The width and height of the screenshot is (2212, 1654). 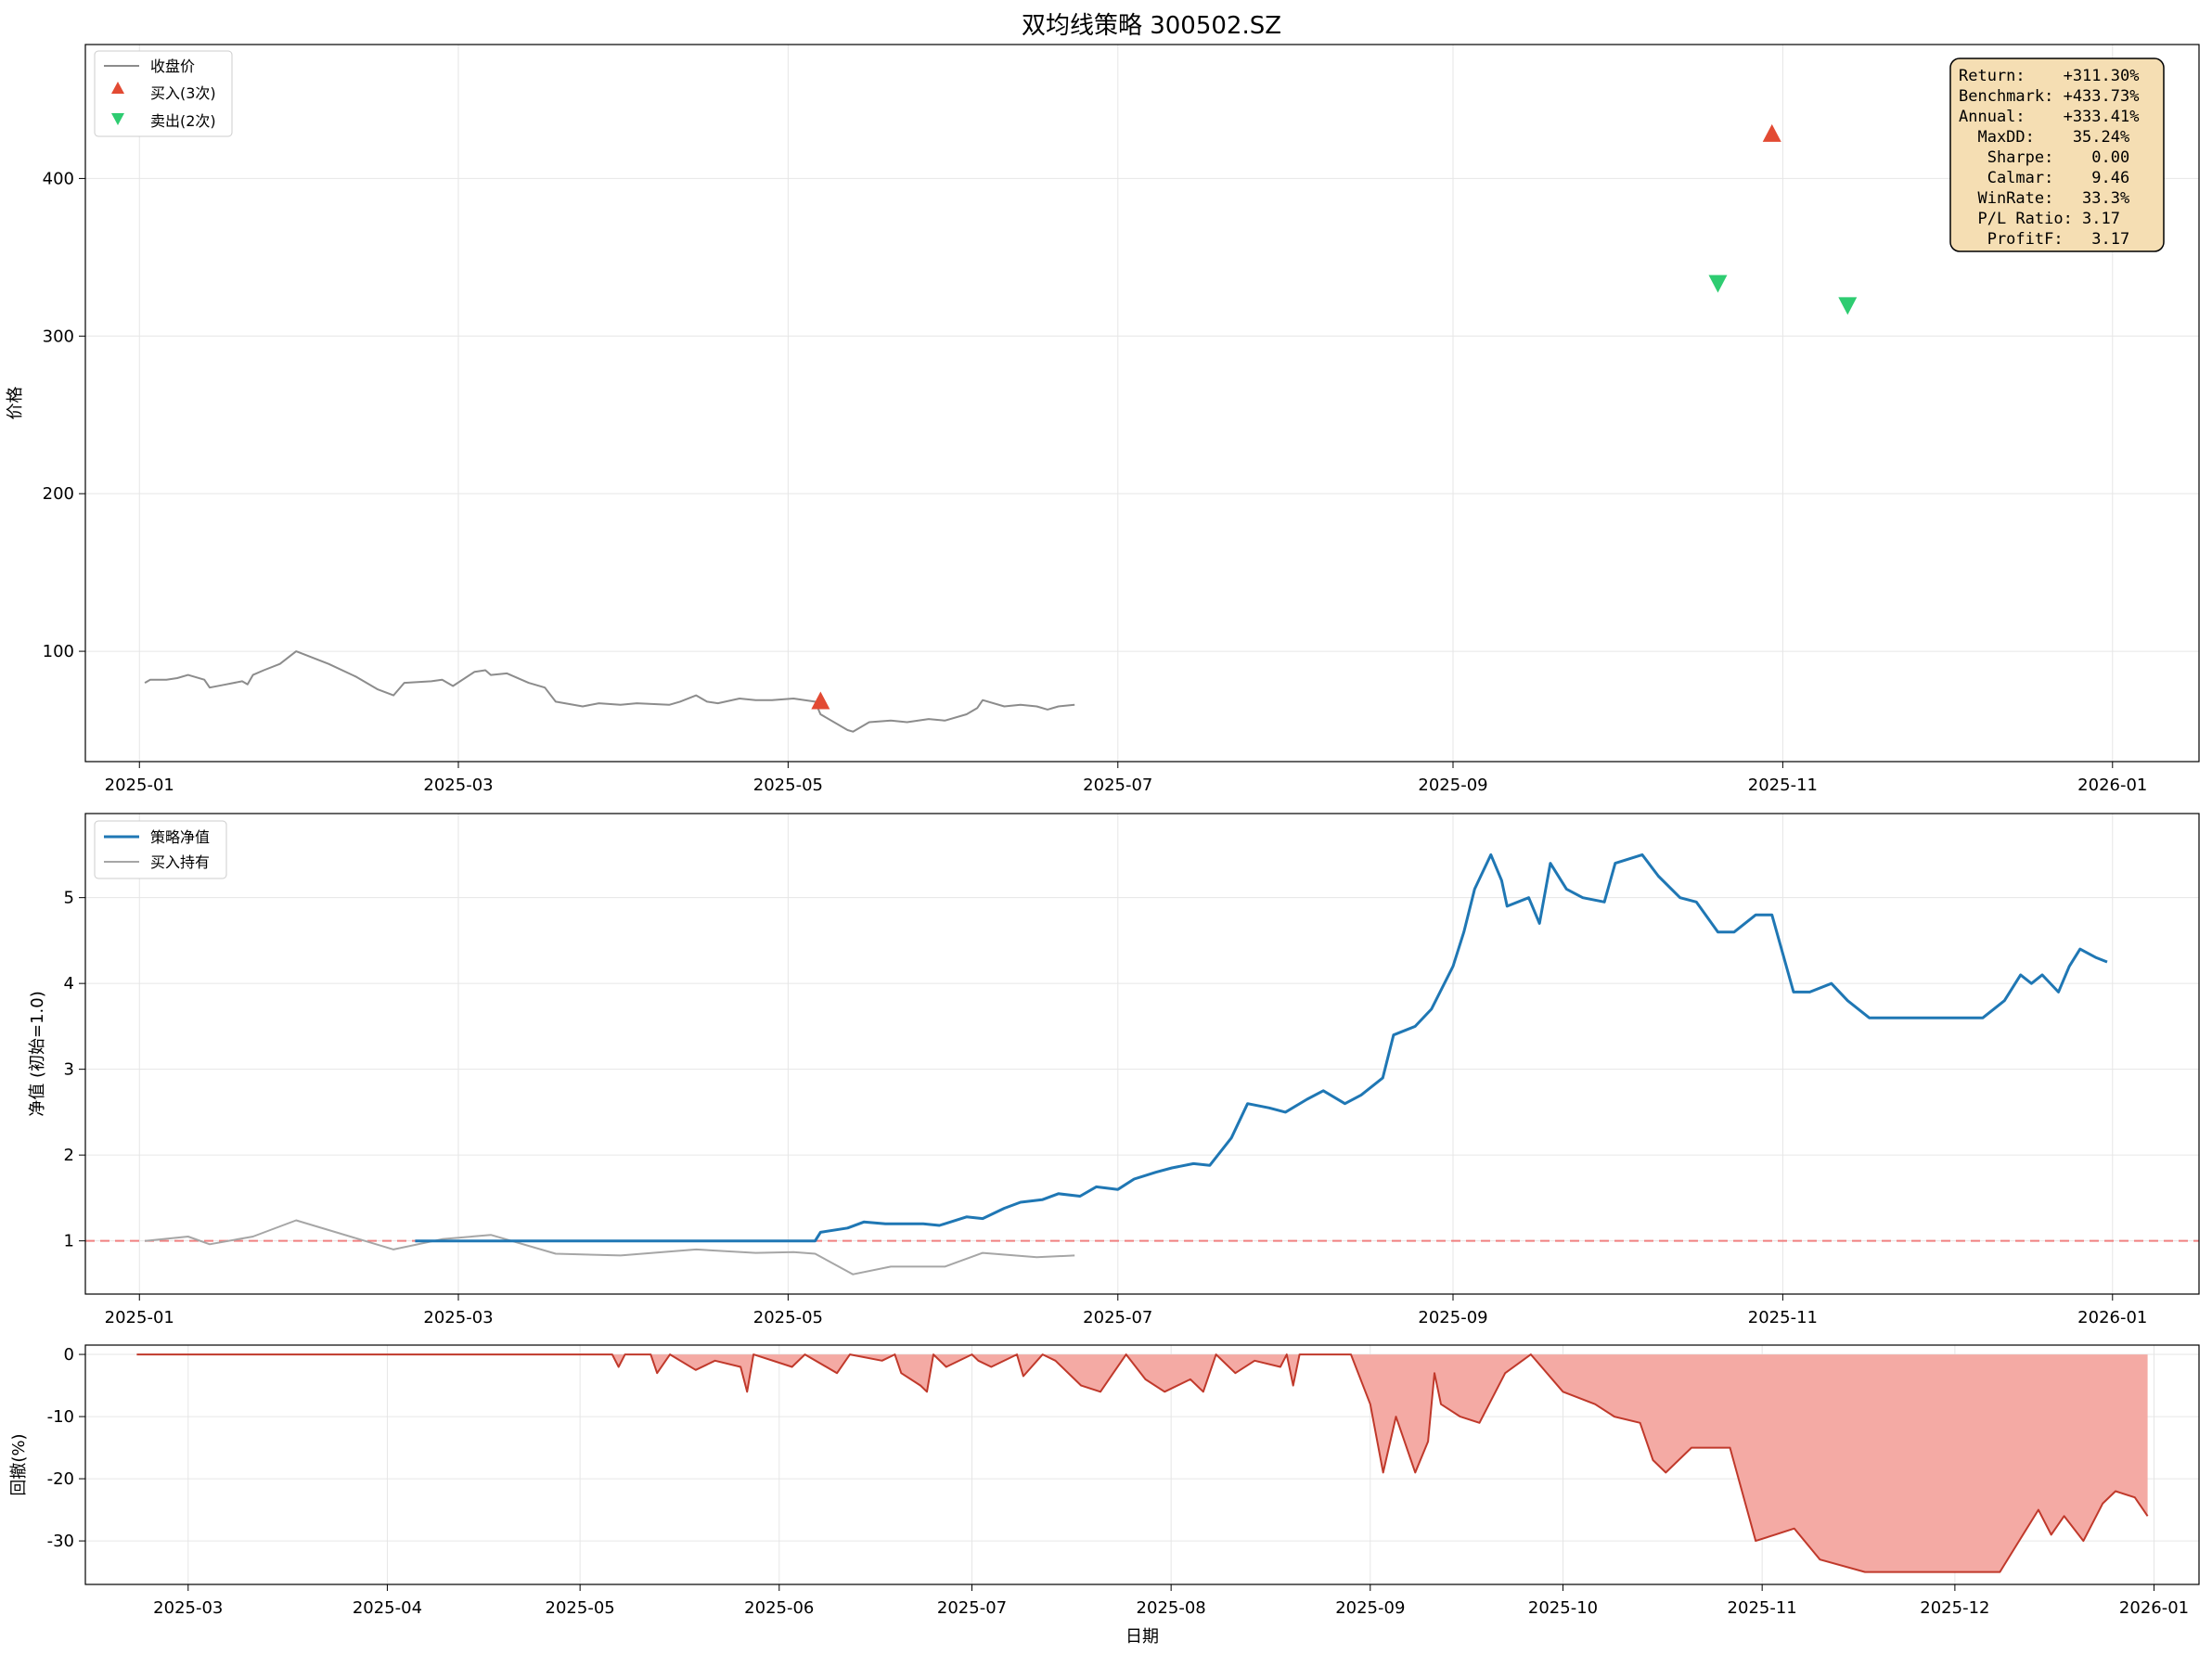 I want to click on dd-xtick-label: 2025-11, so click(x=1762, y=1608).